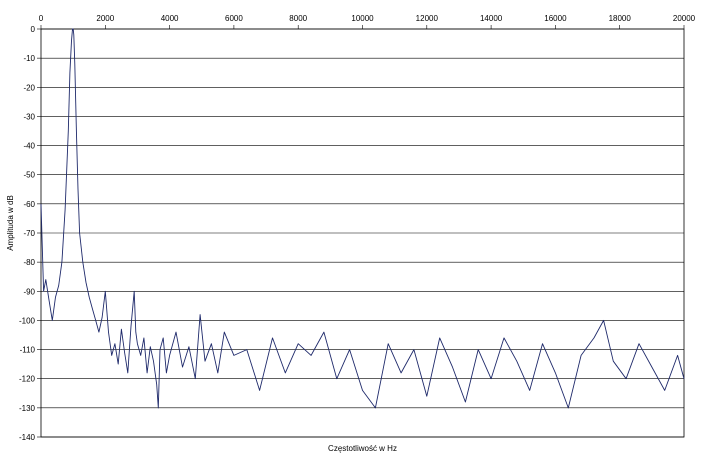 Image resolution: width=705 pixels, height=458 pixels. I want to click on x-tick-label: 8000, so click(298, 18).